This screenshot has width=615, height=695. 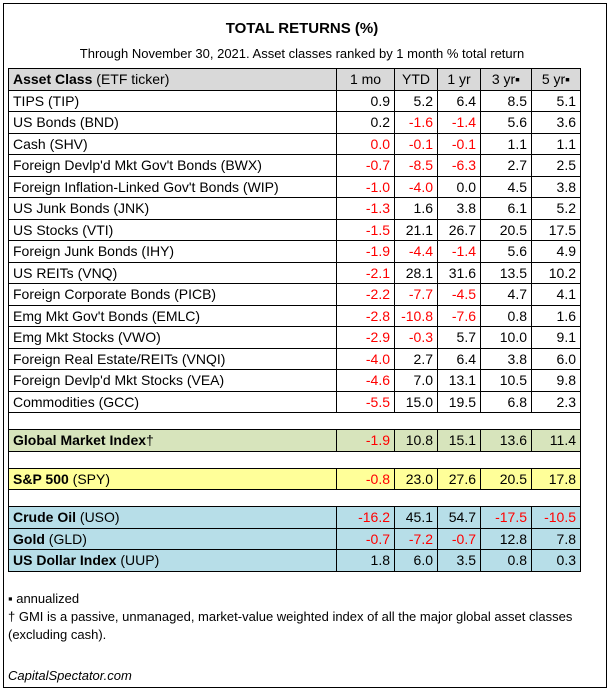 What do you see at coordinates (556, 440) in the screenshot?
I see `value-yr5: 11.4` at bounding box center [556, 440].